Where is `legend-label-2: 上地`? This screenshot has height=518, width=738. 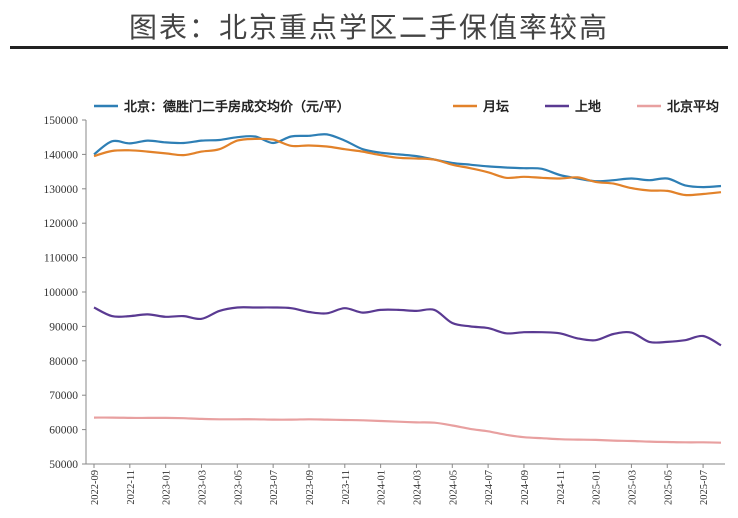
legend-label-2: 上地 is located at coordinates (588, 107).